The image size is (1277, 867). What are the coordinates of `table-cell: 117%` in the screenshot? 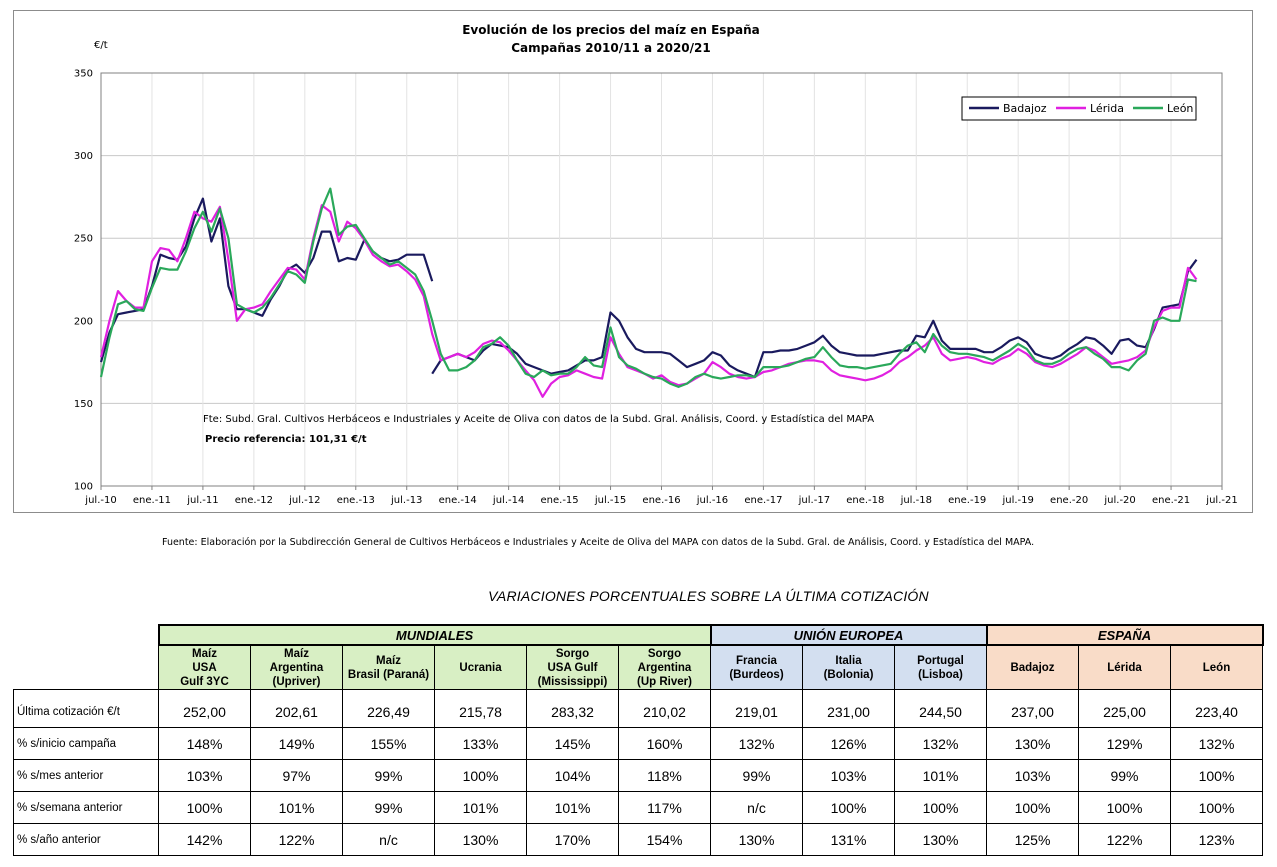 It's located at (664, 807).